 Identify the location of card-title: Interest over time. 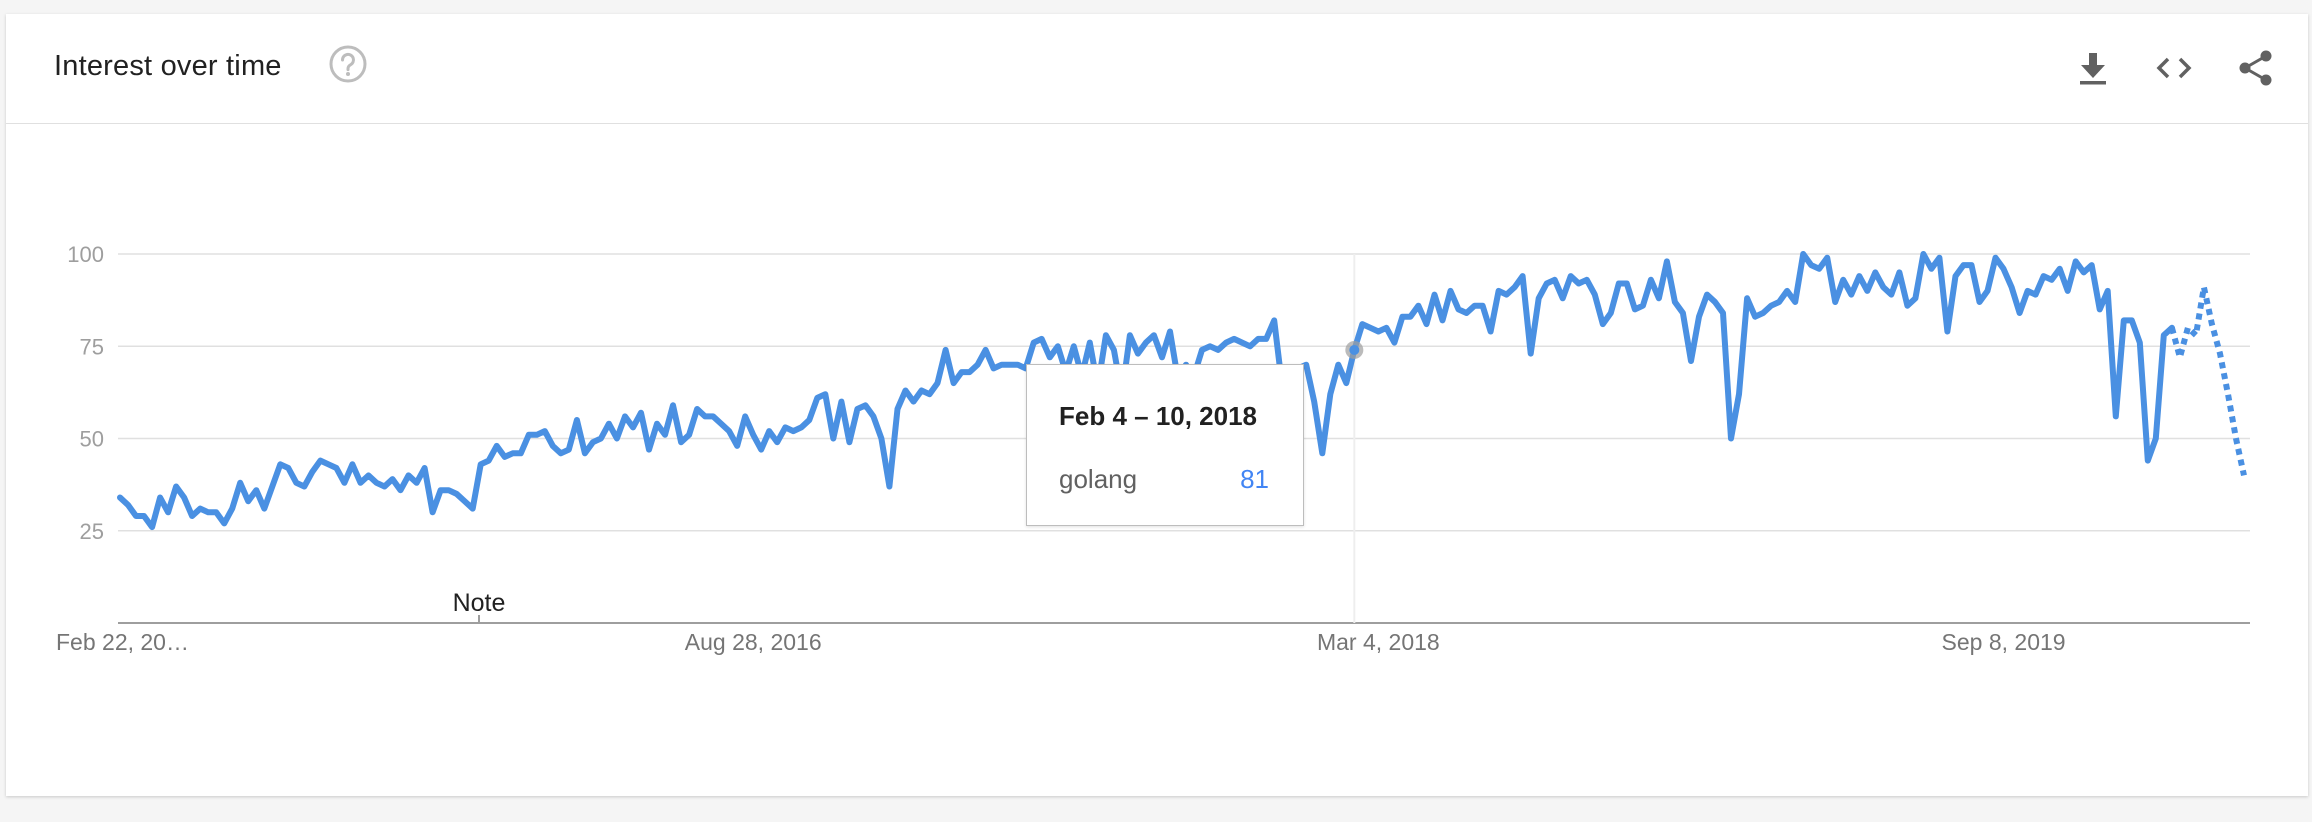
(168, 66).